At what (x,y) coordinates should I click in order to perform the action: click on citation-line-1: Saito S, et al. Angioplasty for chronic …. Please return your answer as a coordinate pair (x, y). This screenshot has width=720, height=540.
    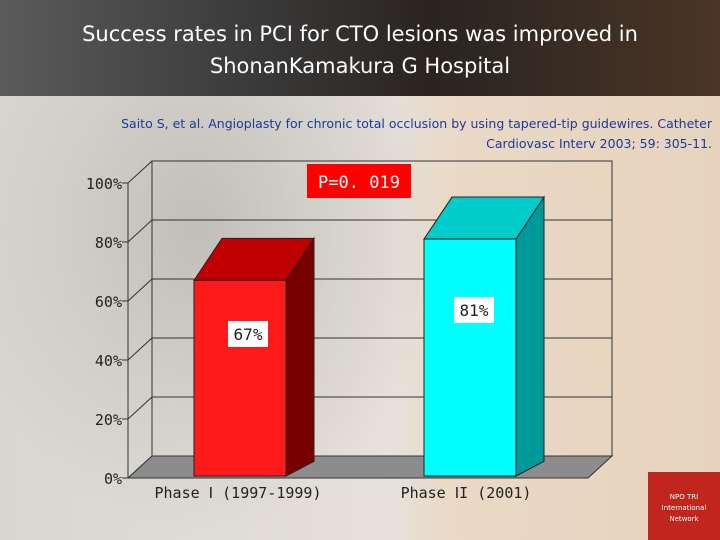
    Looking at the image, I should click on (416, 123).